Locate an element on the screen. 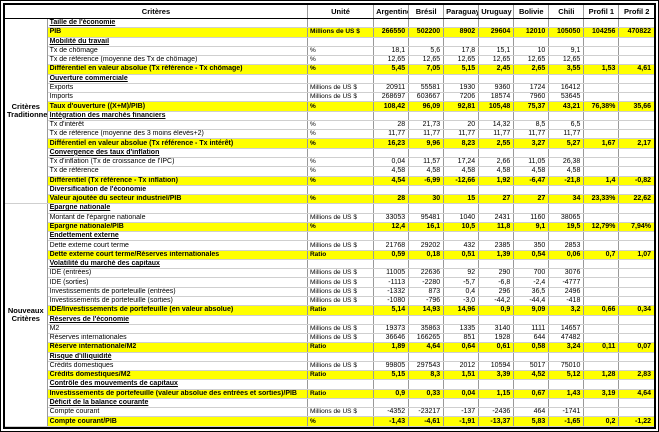 This screenshot has width=659, height=432. value-cell: 1930 is located at coordinates (461, 88).